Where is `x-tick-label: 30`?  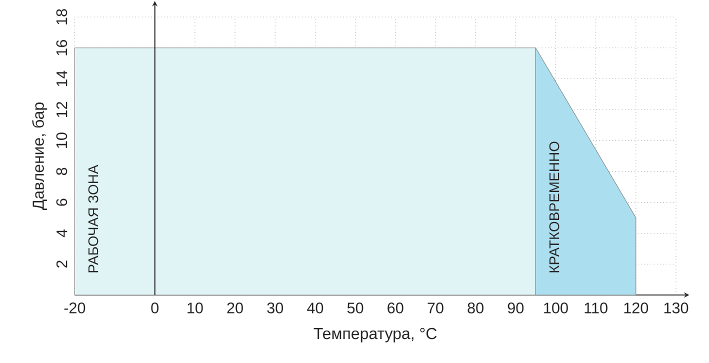
x-tick-label: 30 is located at coordinates (275, 308).